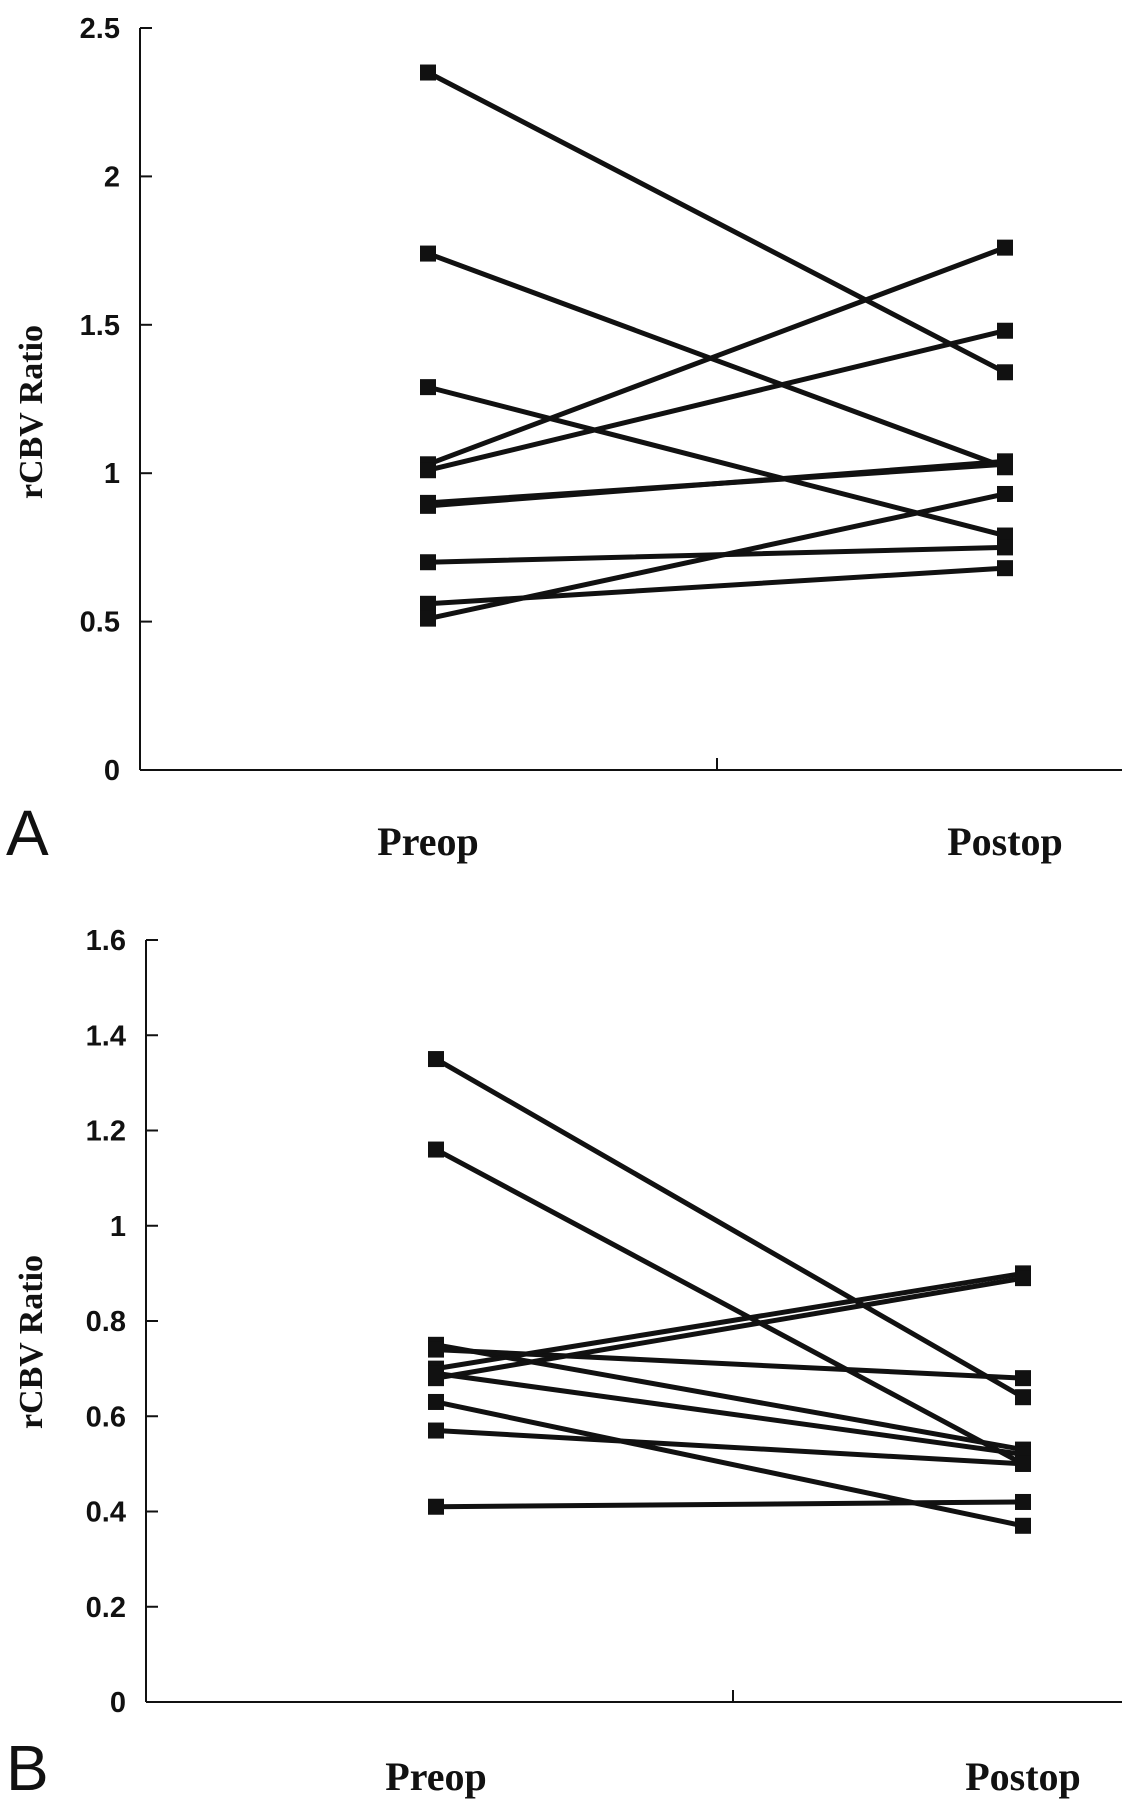  What do you see at coordinates (27, 833) in the screenshot?
I see `panel-label: A` at bounding box center [27, 833].